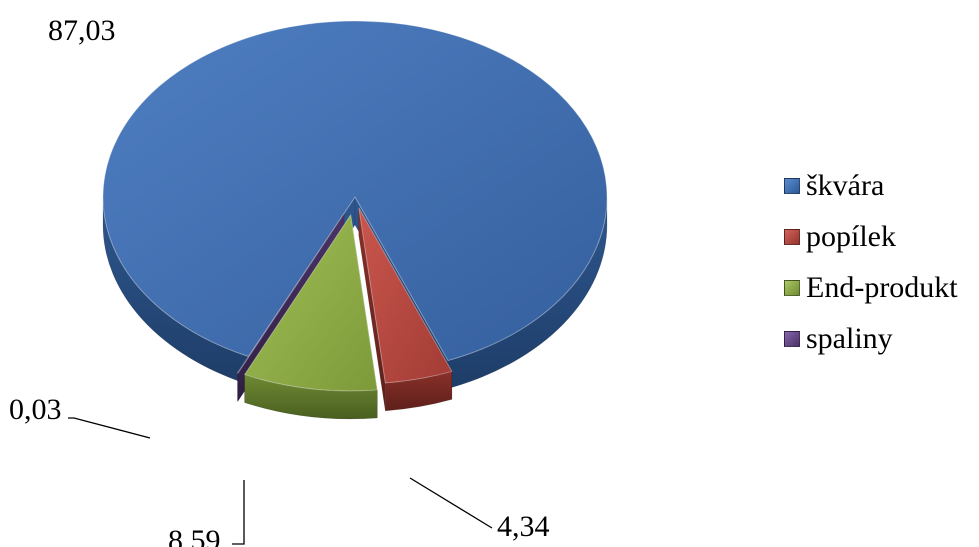  Describe the element at coordinates (792, 236) in the screenshot. I see `legend-swatch-popilek` at that location.